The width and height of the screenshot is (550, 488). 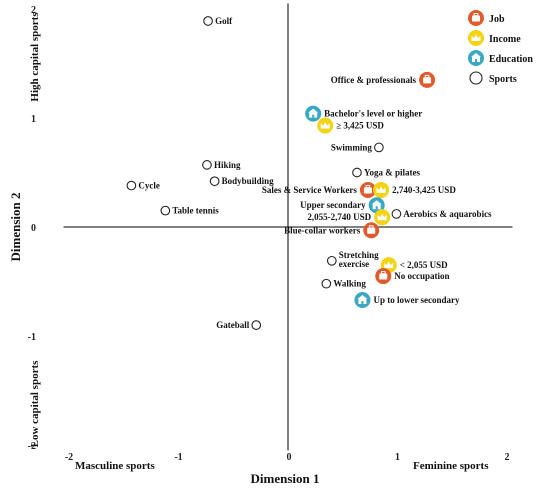 I want to click on point-sports: Gateball, so click(x=239, y=325).